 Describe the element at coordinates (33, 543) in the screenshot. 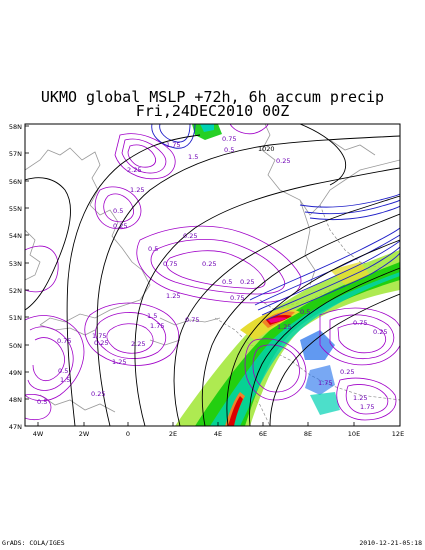

I see `footer-credit: GrADS: COLA/IGES` at that location.